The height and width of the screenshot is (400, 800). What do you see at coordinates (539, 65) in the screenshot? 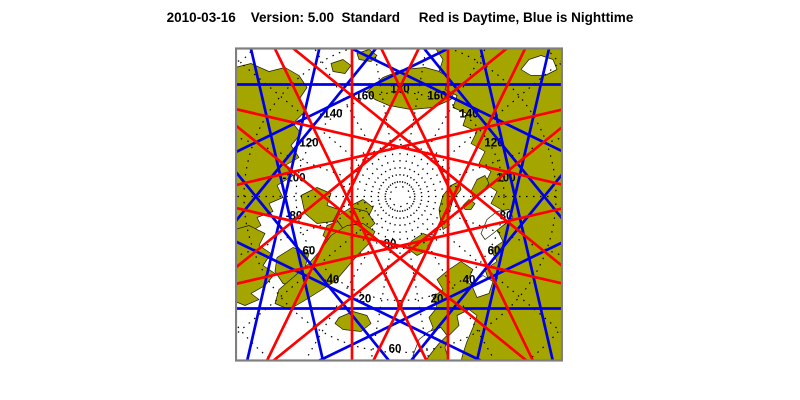
I see `water-anadyr-gulf` at bounding box center [539, 65].